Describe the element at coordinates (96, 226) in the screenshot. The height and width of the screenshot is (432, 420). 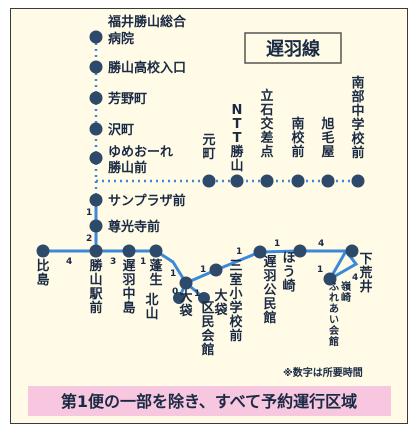
I see `stop-sonkoji` at that location.